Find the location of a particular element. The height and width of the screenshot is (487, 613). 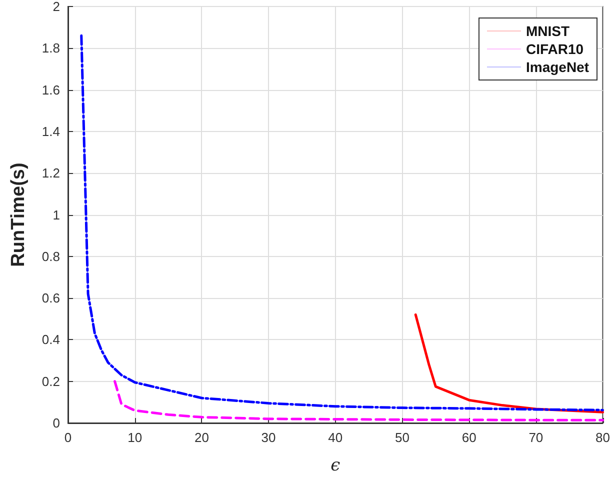

x-axis-title: ϵ is located at coordinates (335, 466).